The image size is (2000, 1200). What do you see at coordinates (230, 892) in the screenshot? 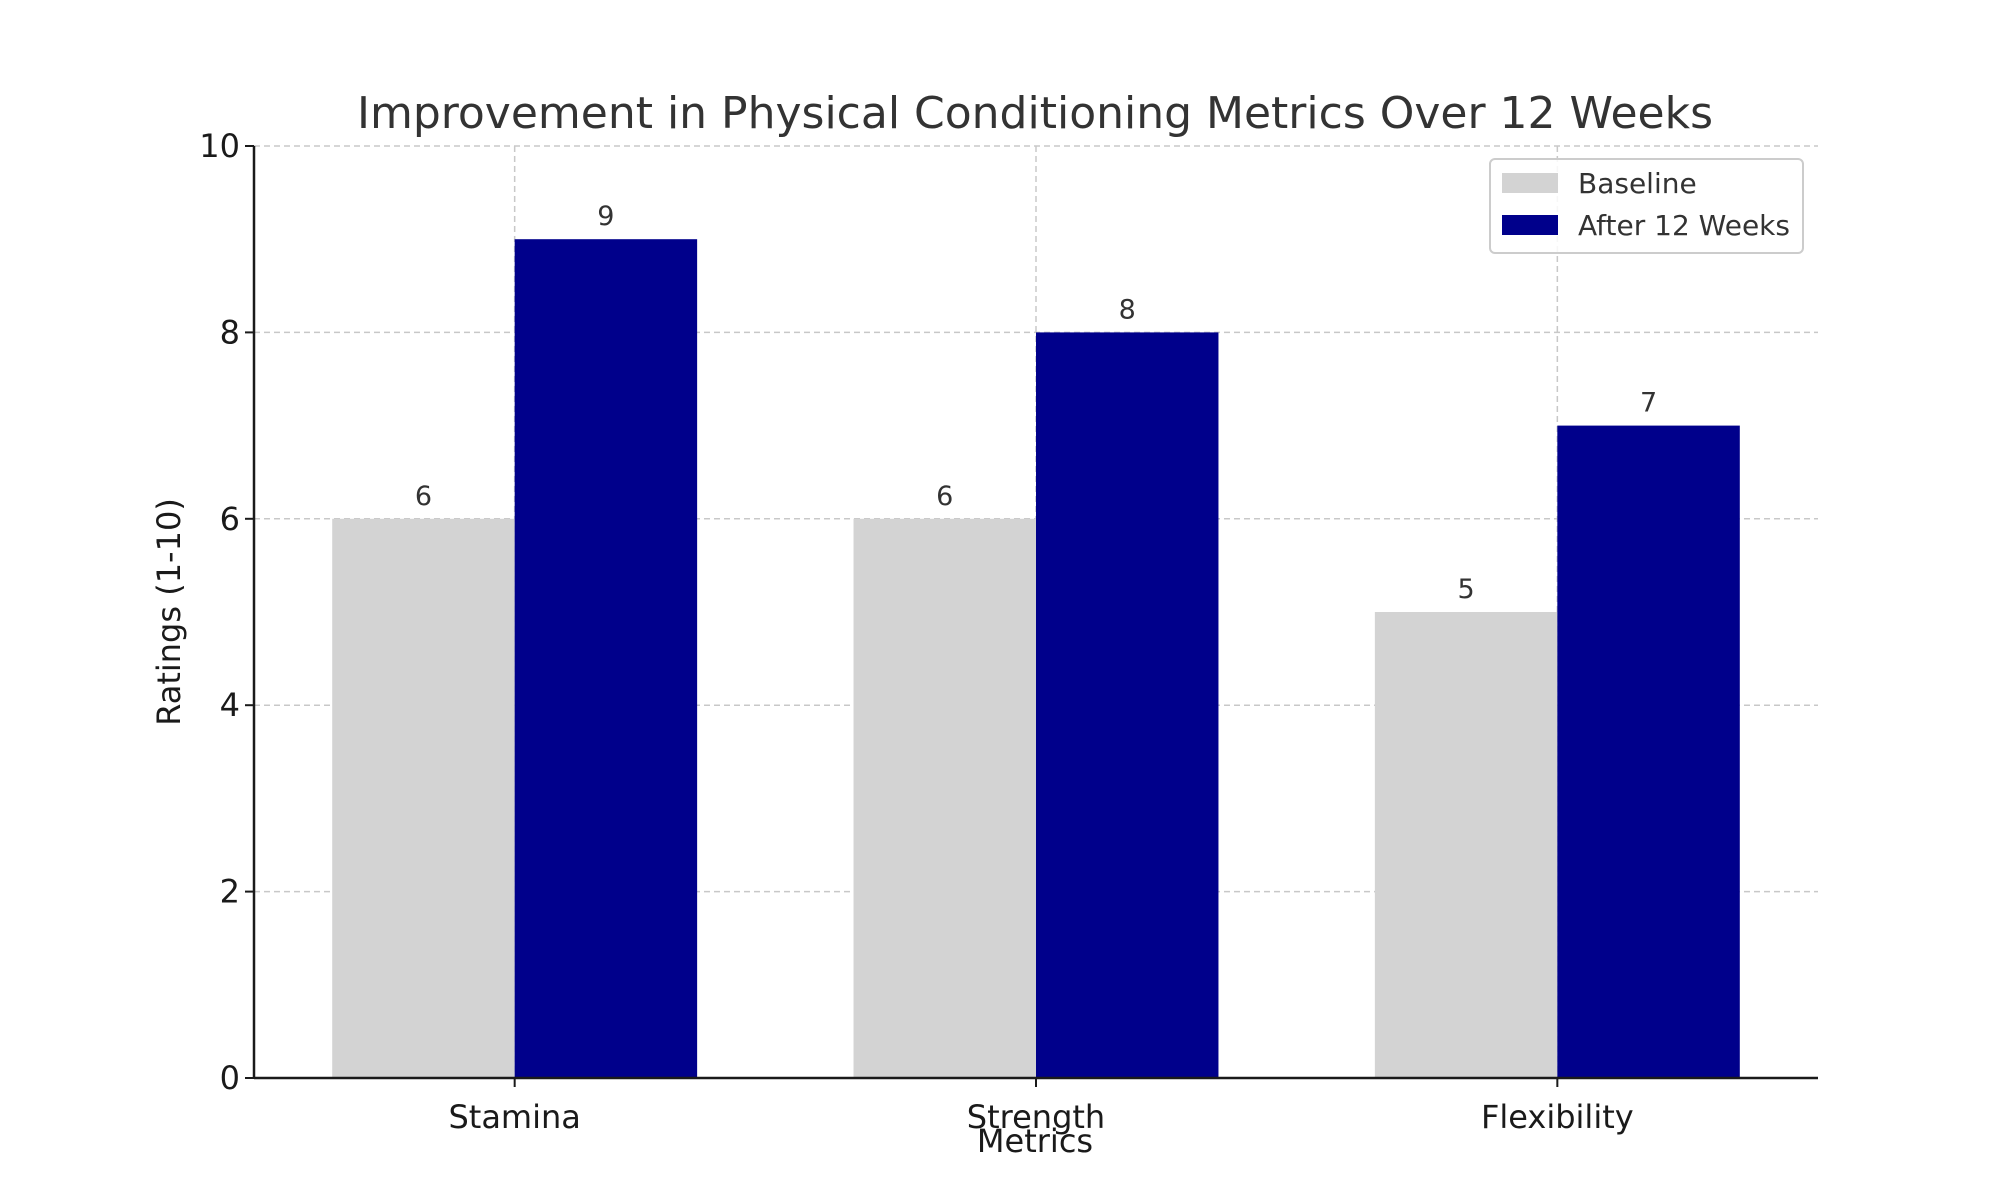
I see `y-tick-label: 2` at bounding box center [230, 892].